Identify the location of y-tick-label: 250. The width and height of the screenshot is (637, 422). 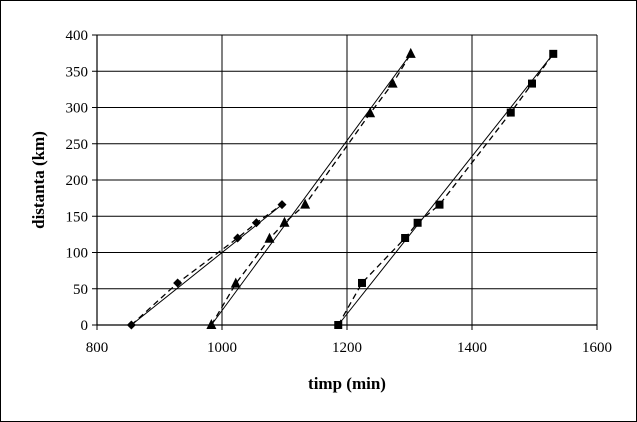
(77, 145).